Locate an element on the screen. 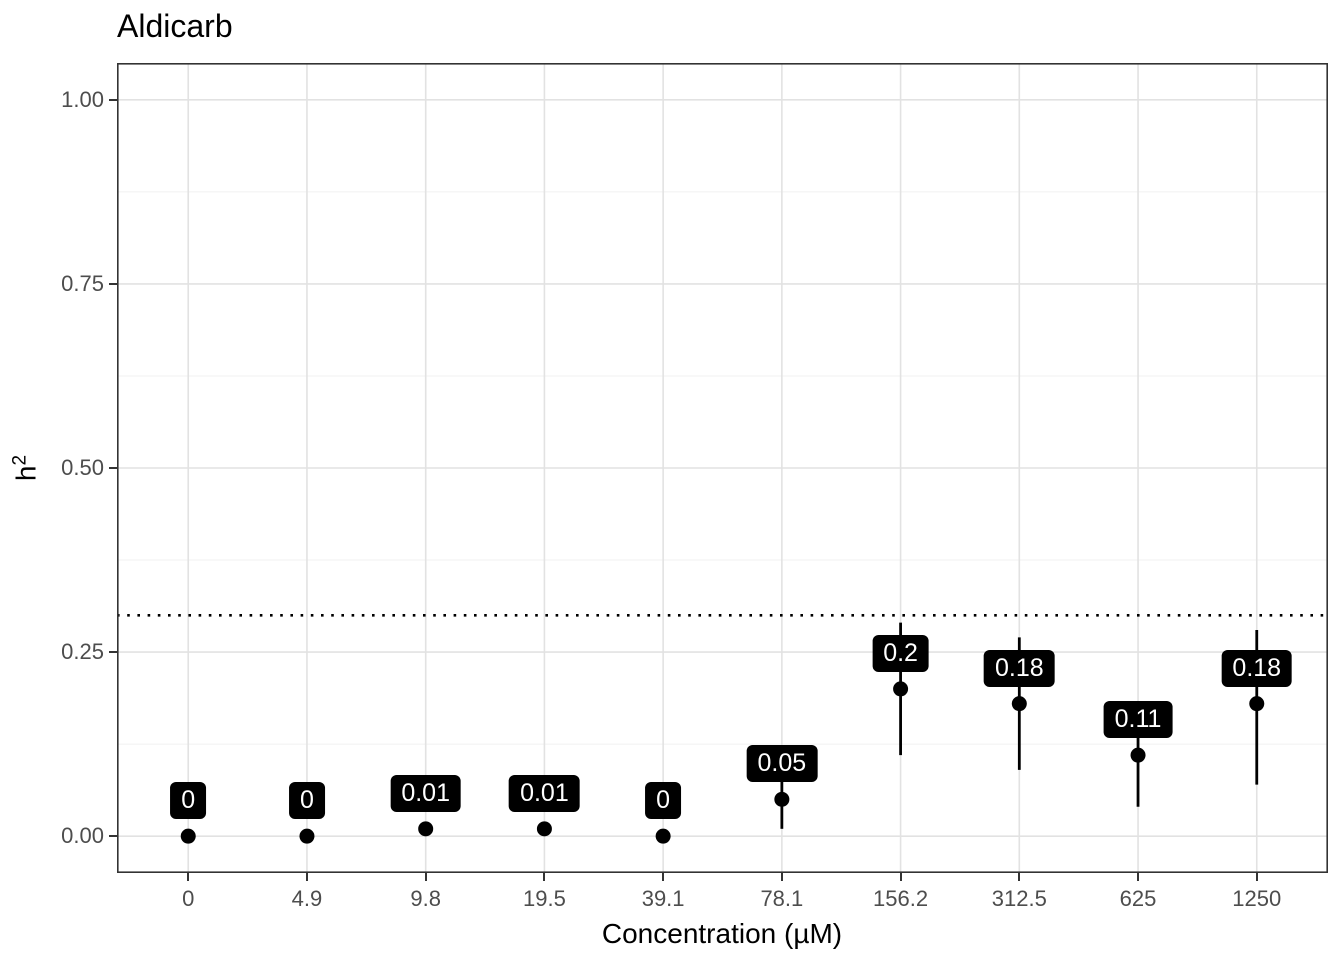 This screenshot has height=960, width=1344. point-value-label: 0.11 is located at coordinates (1138, 720).